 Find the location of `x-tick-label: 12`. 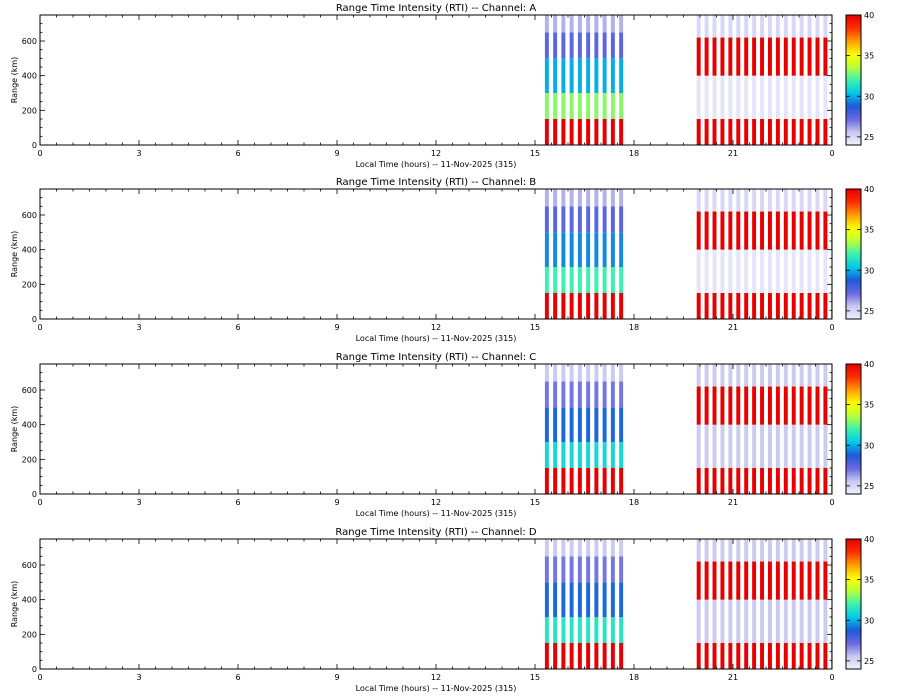

x-tick-label: 12 is located at coordinates (436, 502).